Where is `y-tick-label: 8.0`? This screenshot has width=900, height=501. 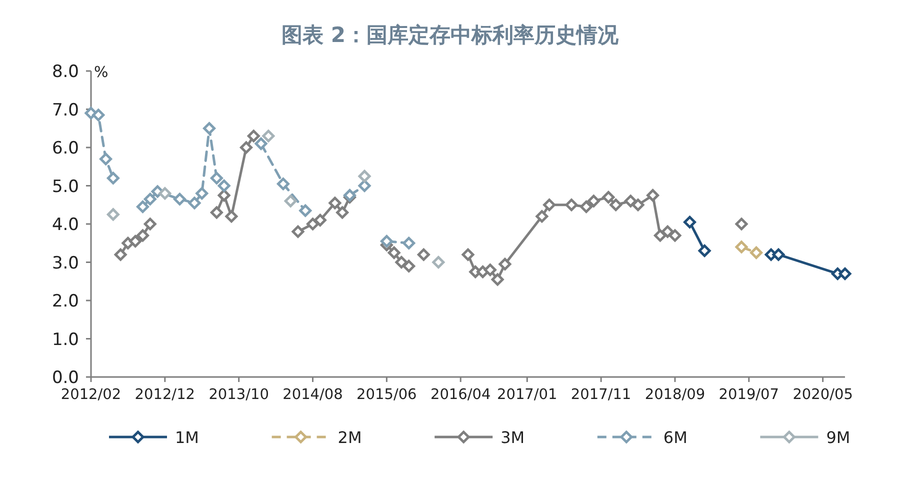
y-tick-label: 8.0 is located at coordinates (65, 72).